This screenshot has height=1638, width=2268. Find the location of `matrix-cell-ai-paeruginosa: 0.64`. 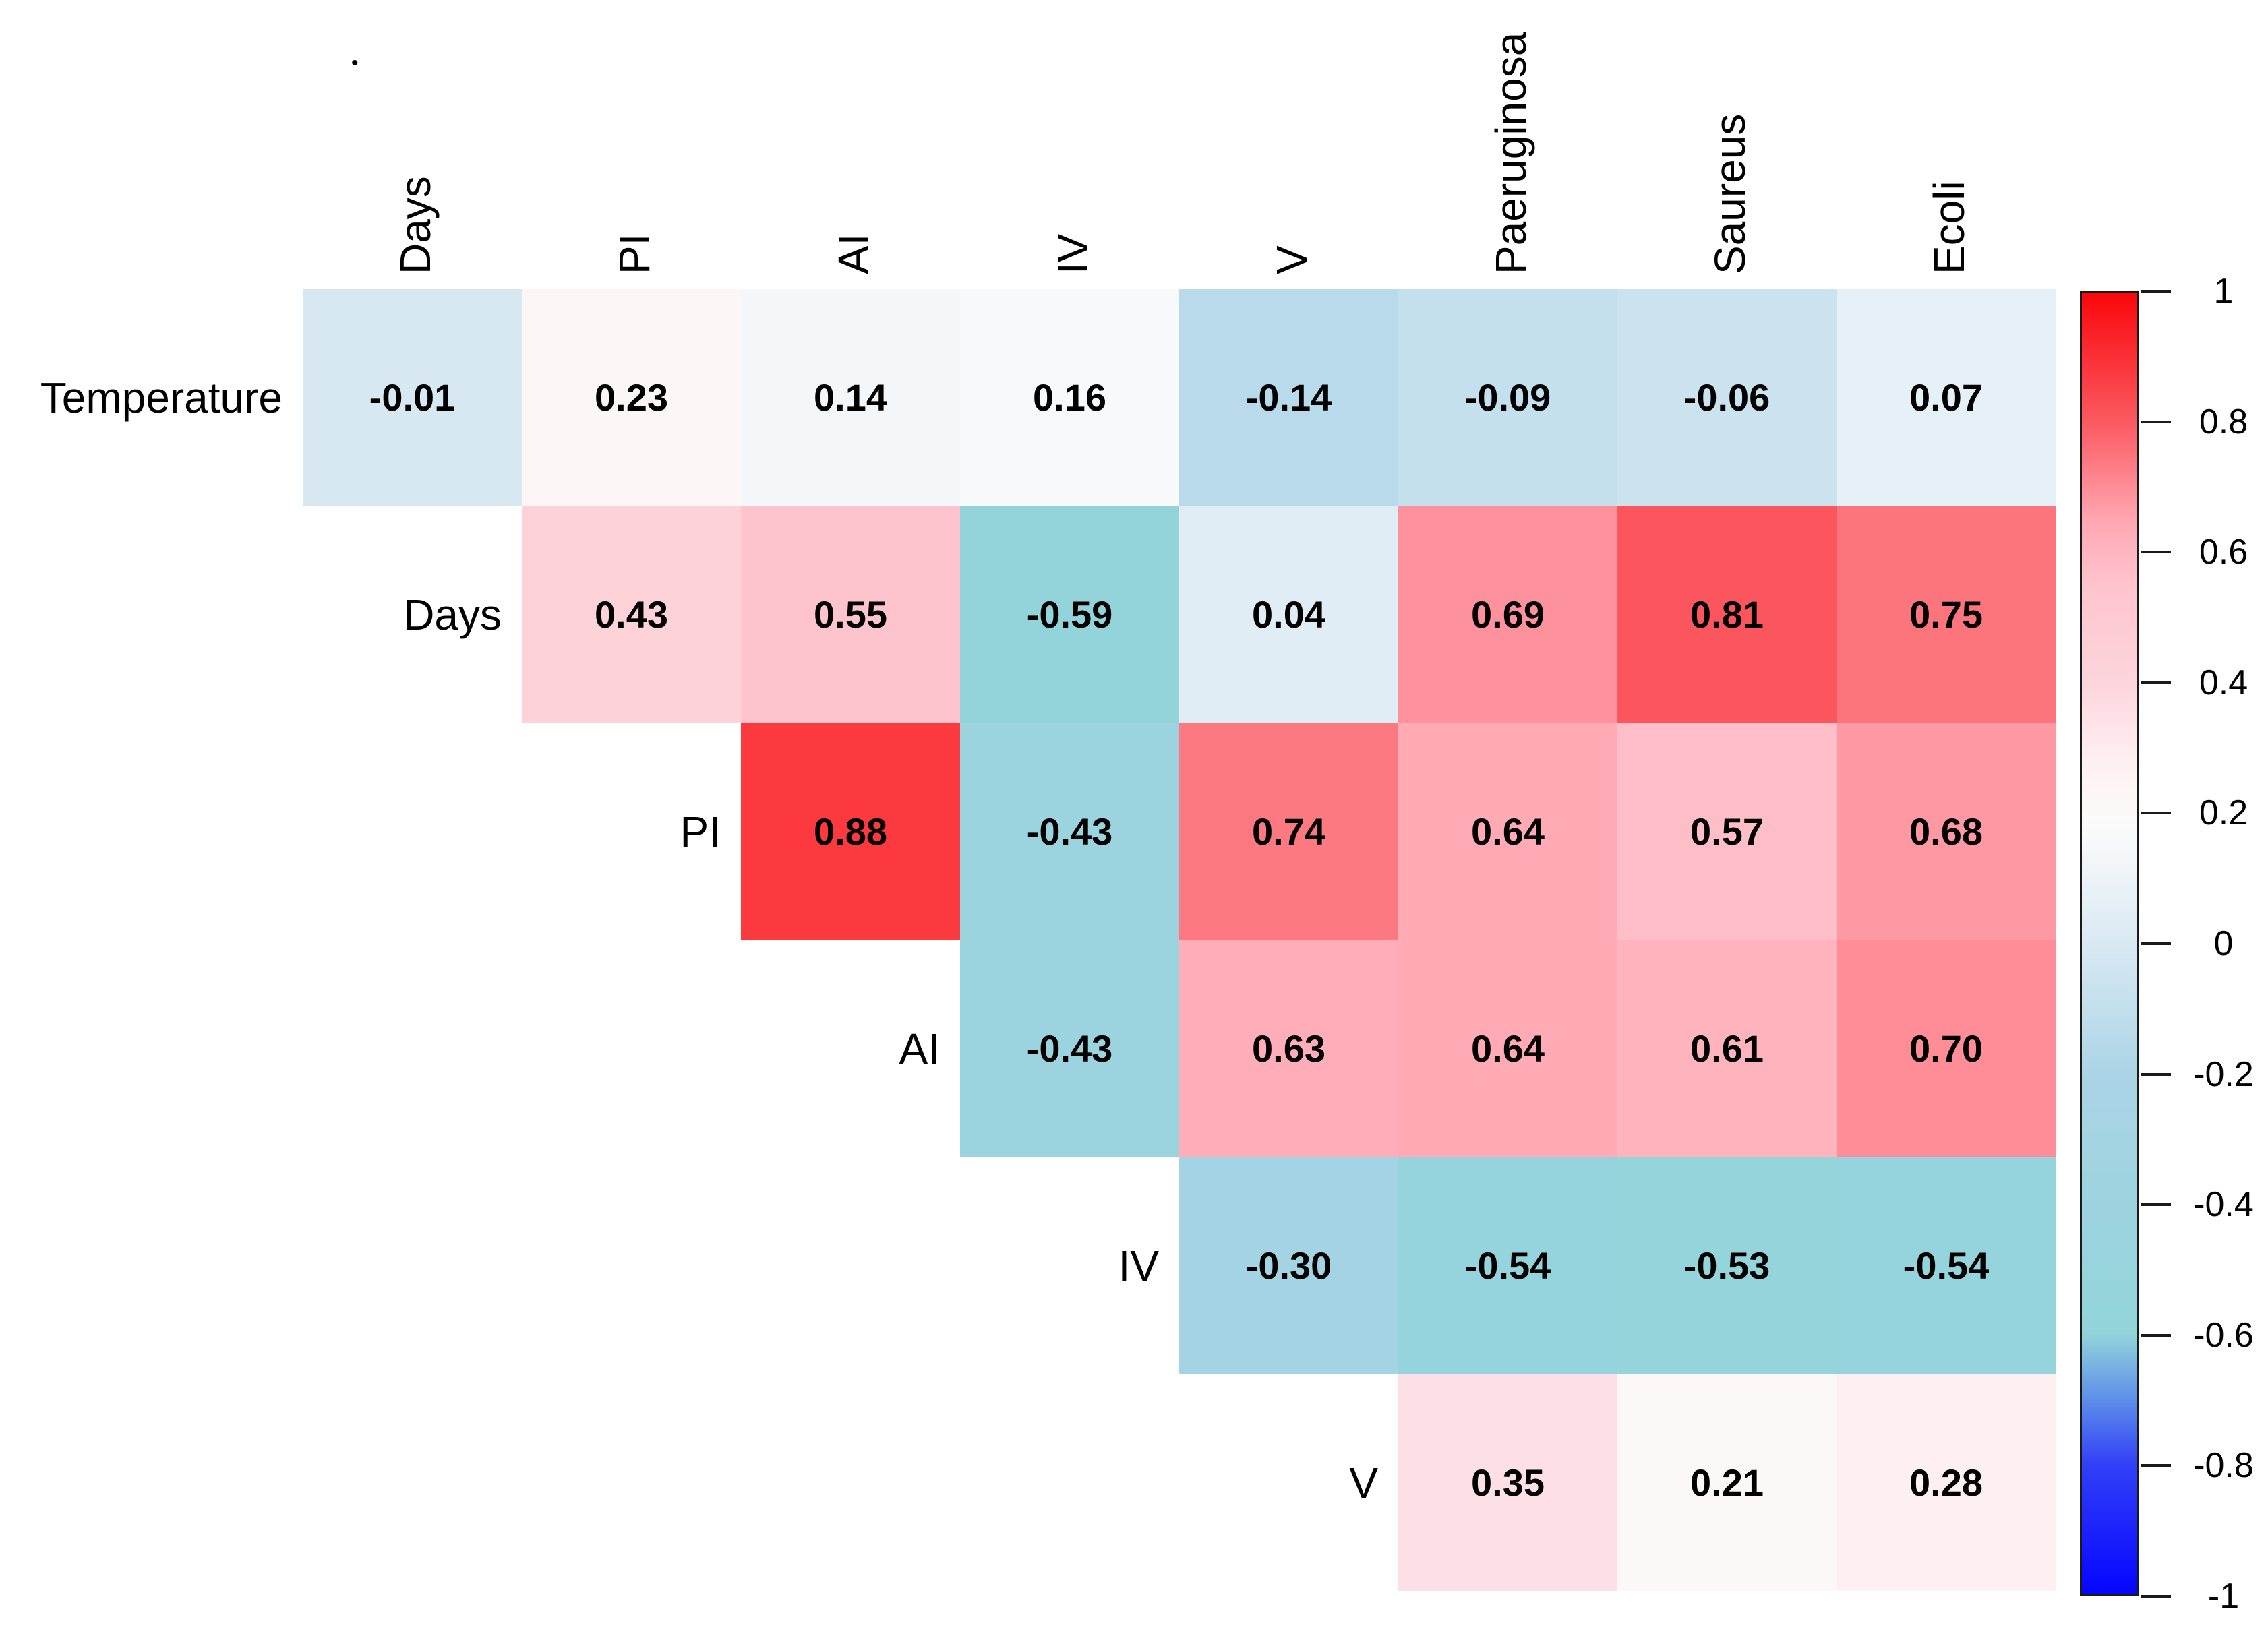

matrix-cell-ai-paeruginosa: 0.64 is located at coordinates (1507, 1048).